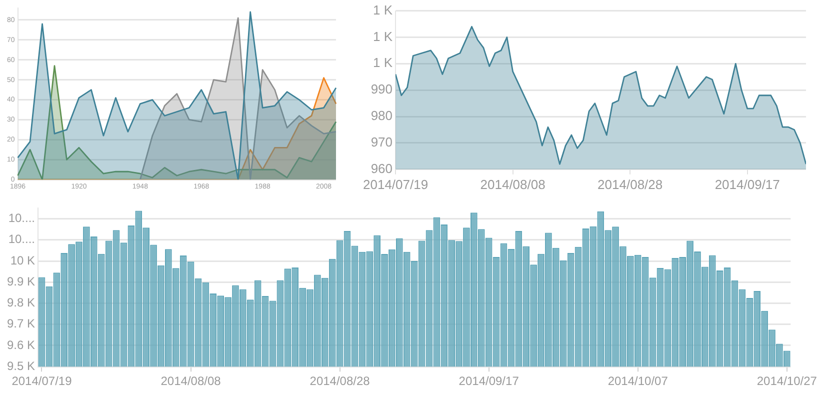  What do you see at coordinates (21, 365) in the screenshot?
I see `y-tick-label: 9.5 K` at bounding box center [21, 365].